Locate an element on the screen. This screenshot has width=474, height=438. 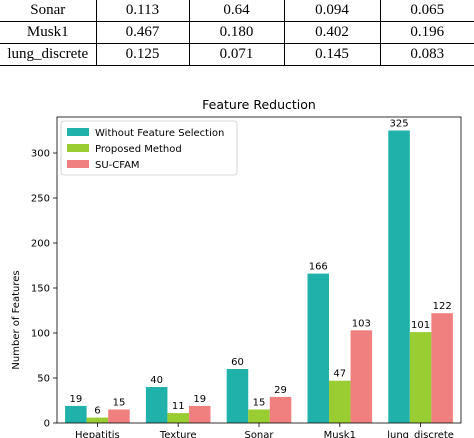
table-cell: 0.125 is located at coordinates (142, 54).